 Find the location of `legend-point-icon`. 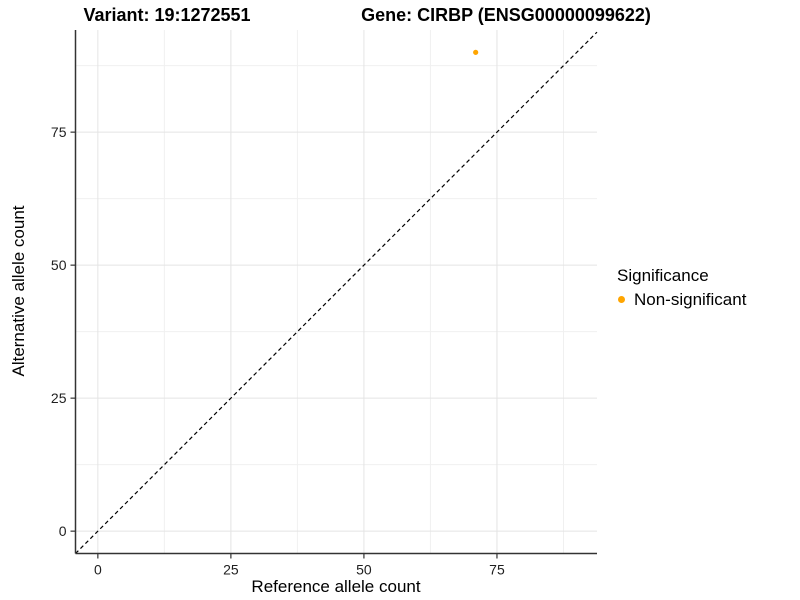

legend-point-icon is located at coordinates (621, 299).